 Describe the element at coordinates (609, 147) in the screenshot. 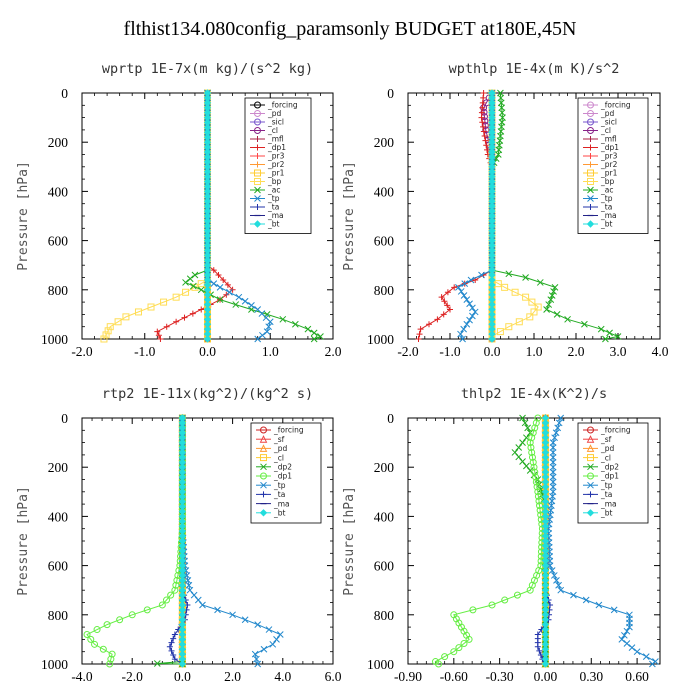

I see `legend-label: _dp1` at that location.